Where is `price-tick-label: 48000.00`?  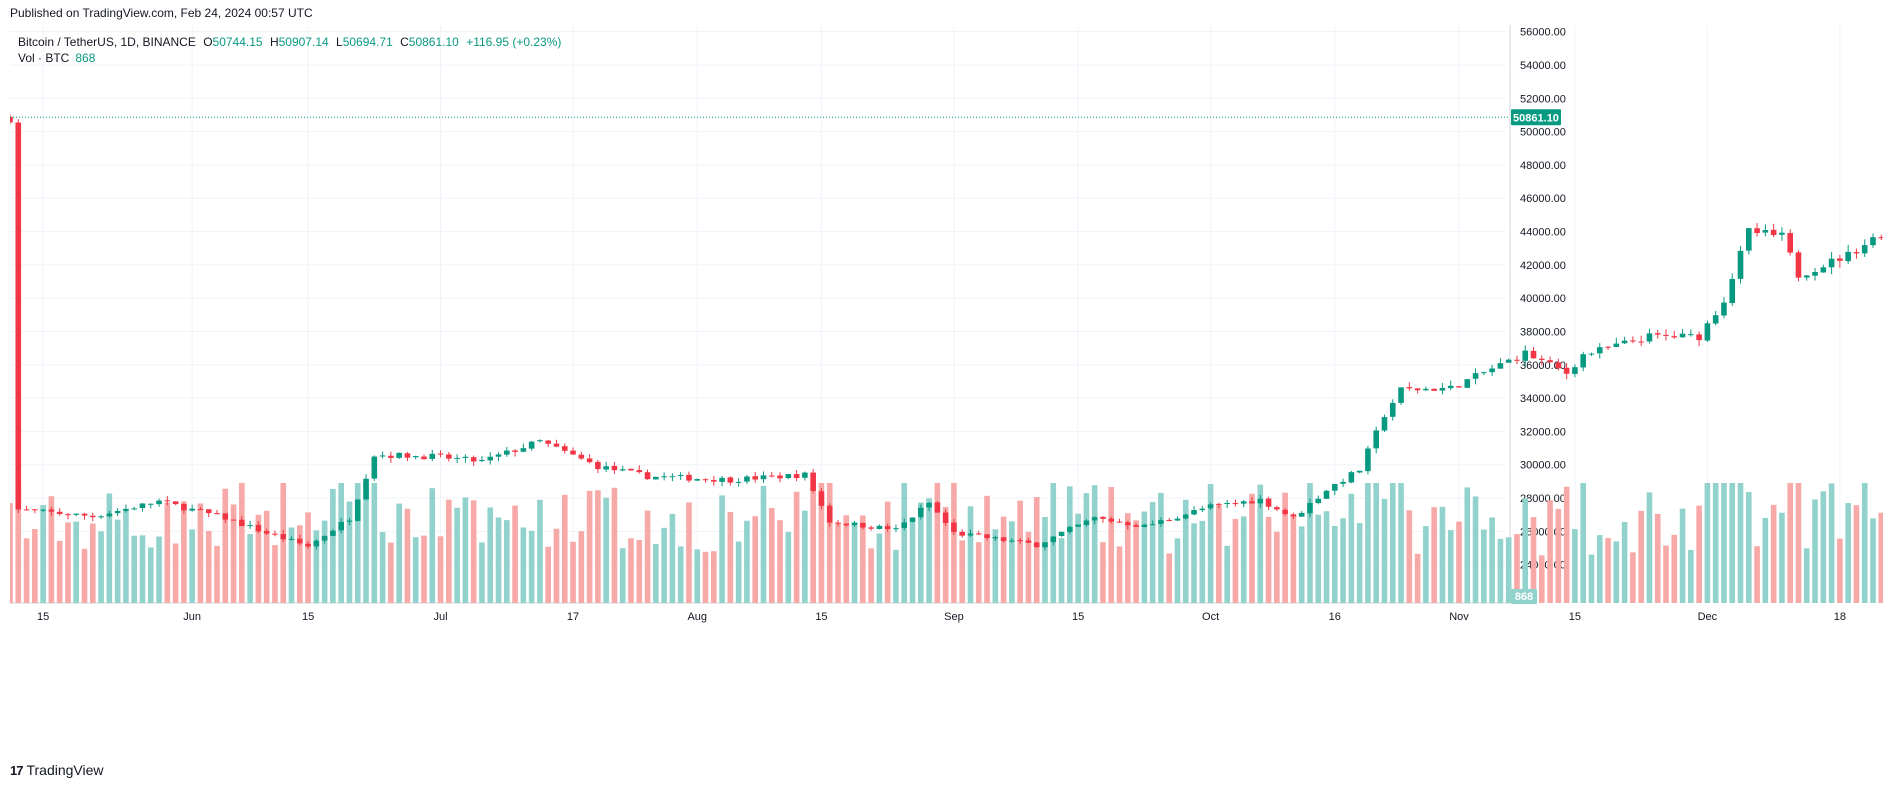 price-tick-label: 48000.00 is located at coordinates (1543, 166).